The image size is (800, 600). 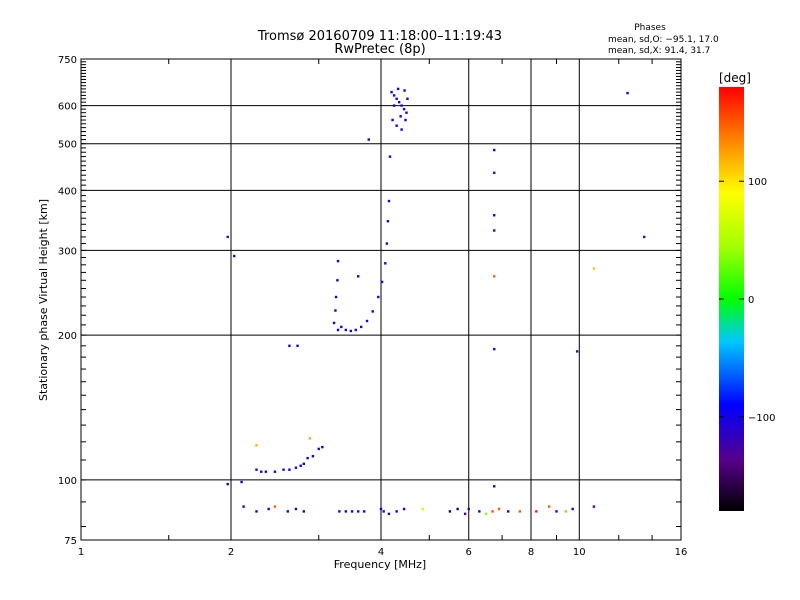 What do you see at coordinates (67, 481) in the screenshot?
I see `y-tick-label: 100` at bounding box center [67, 481].